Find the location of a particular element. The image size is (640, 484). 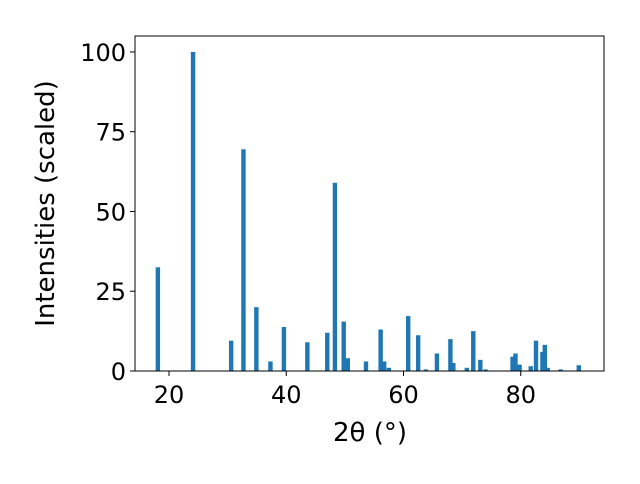

y-tick-label-75: 75 is located at coordinates (110, 133).